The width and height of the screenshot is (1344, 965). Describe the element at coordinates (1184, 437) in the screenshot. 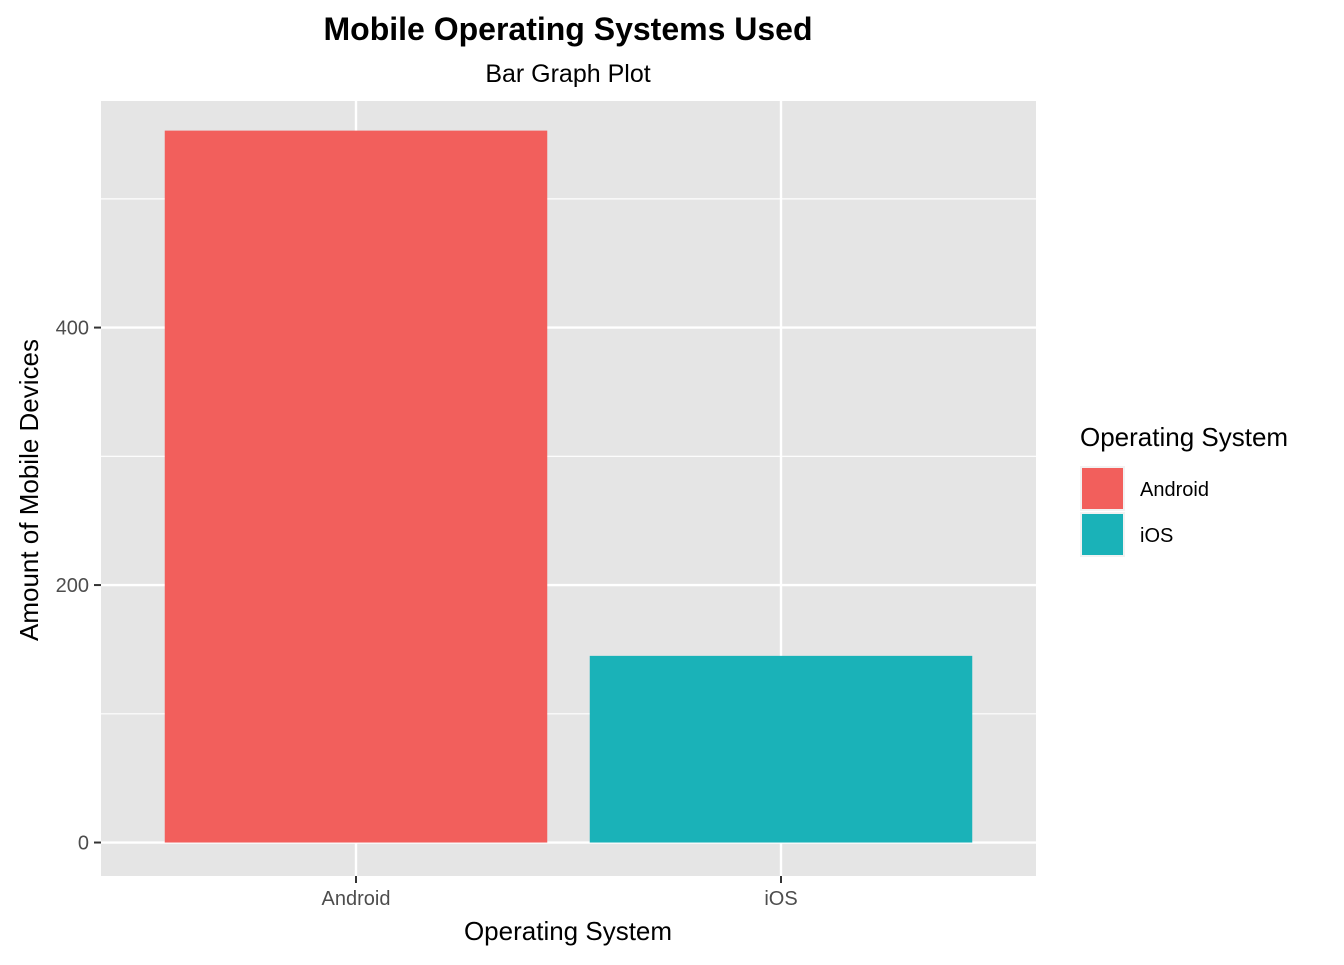

I see `legend-title: Operating System` at that location.